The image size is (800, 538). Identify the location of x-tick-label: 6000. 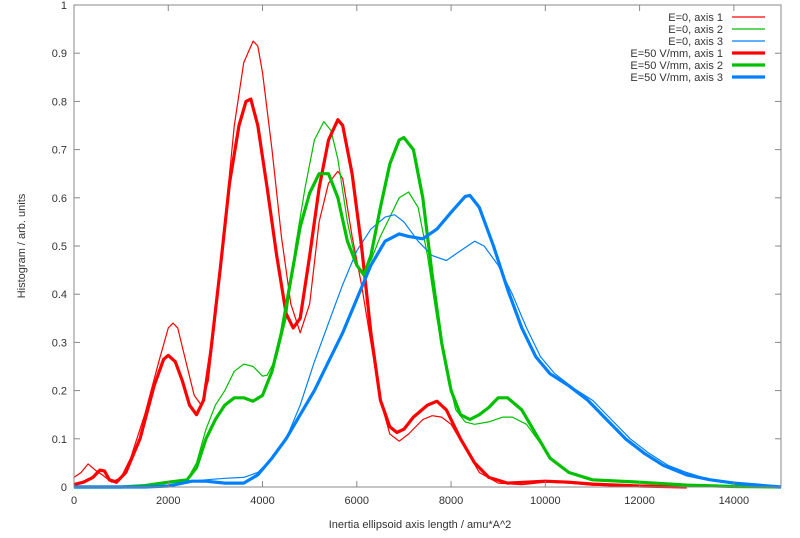
(357, 501).